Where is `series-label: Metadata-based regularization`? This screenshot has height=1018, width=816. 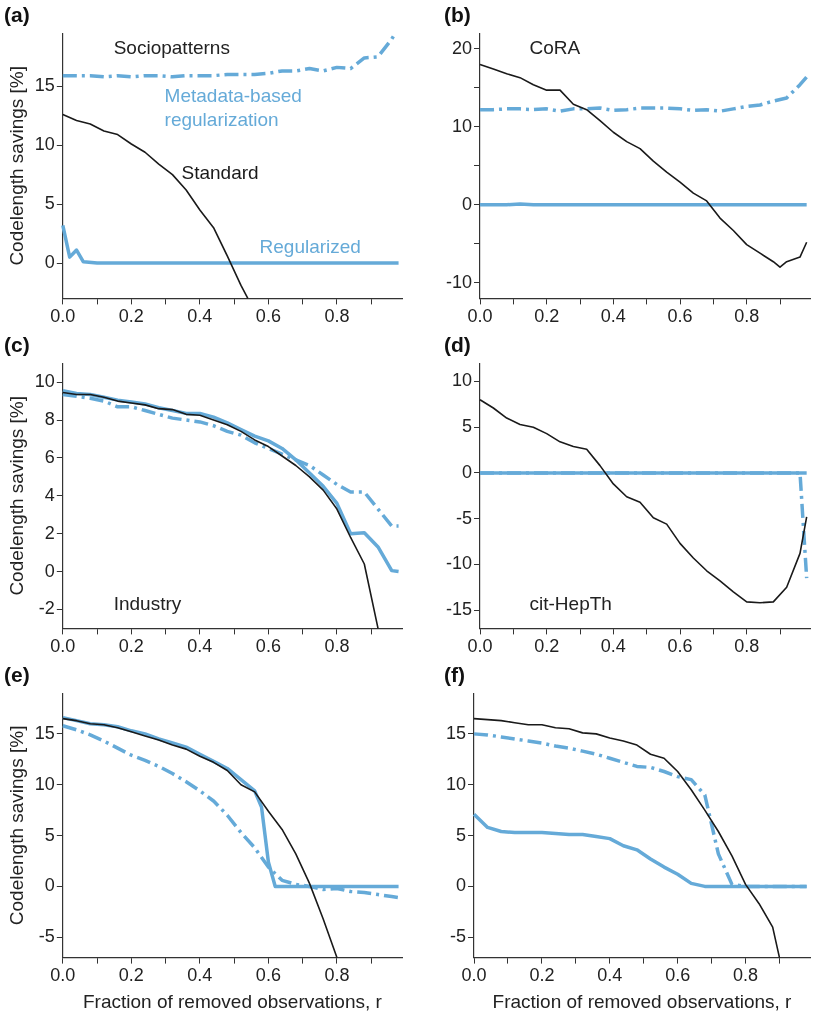
series-label: Metadata-based regularization is located at coordinates (233, 108).